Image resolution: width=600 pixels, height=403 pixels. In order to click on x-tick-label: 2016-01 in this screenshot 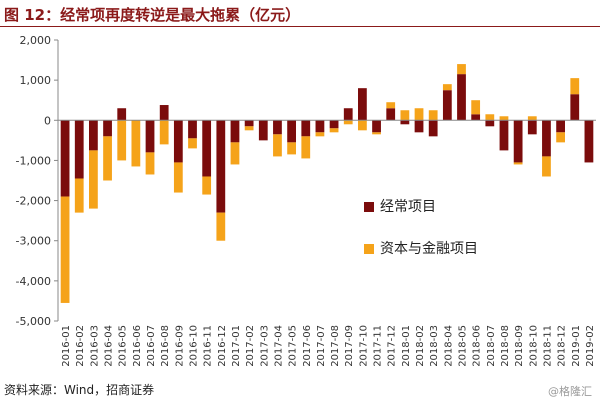, I will do `click(66, 346)`.